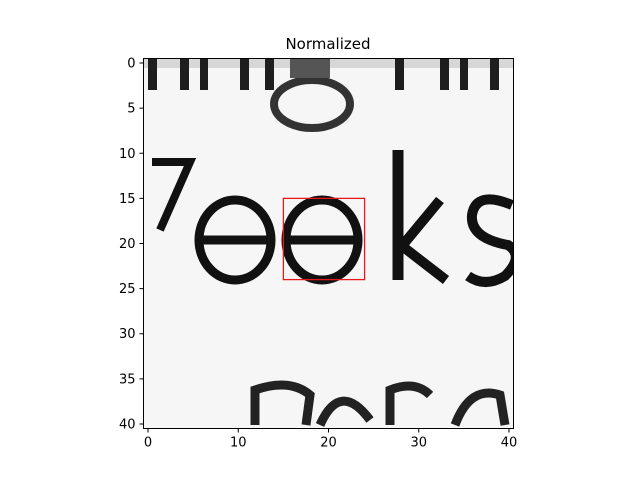 This screenshot has width=640, height=480. I want to click on x-axis: 0 10 20 30 40, so click(331, 439).